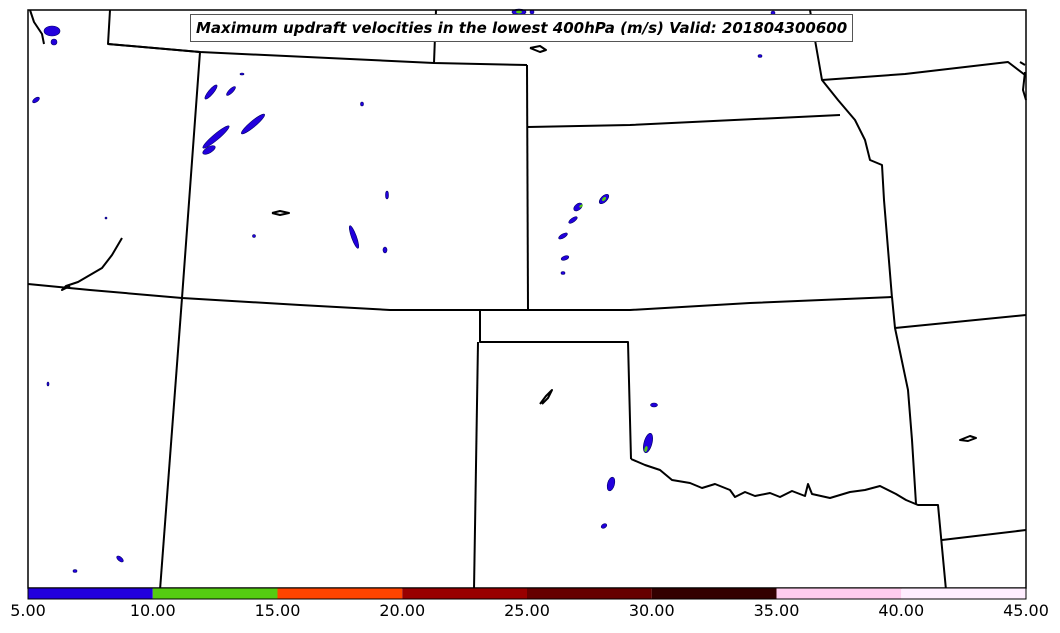 The width and height of the screenshot is (1060, 633). I want to click on boundary-kansas-north, so click(686, 303).